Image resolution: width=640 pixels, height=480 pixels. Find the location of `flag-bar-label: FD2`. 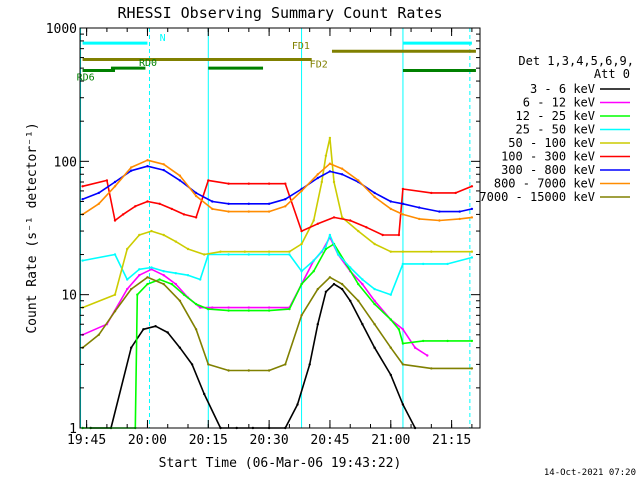

flag-bar-label: FD2 is located at coordinates (319, 65).